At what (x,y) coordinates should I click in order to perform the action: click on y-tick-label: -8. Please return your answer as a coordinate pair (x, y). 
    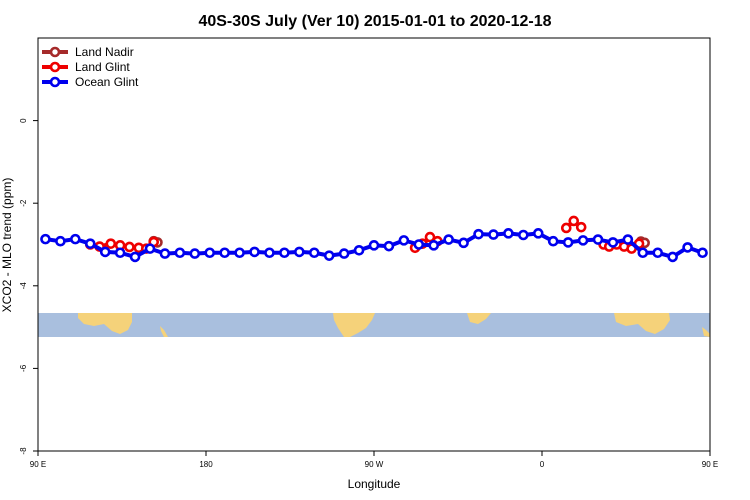
    Looking at the image, I should click on (23, 451).